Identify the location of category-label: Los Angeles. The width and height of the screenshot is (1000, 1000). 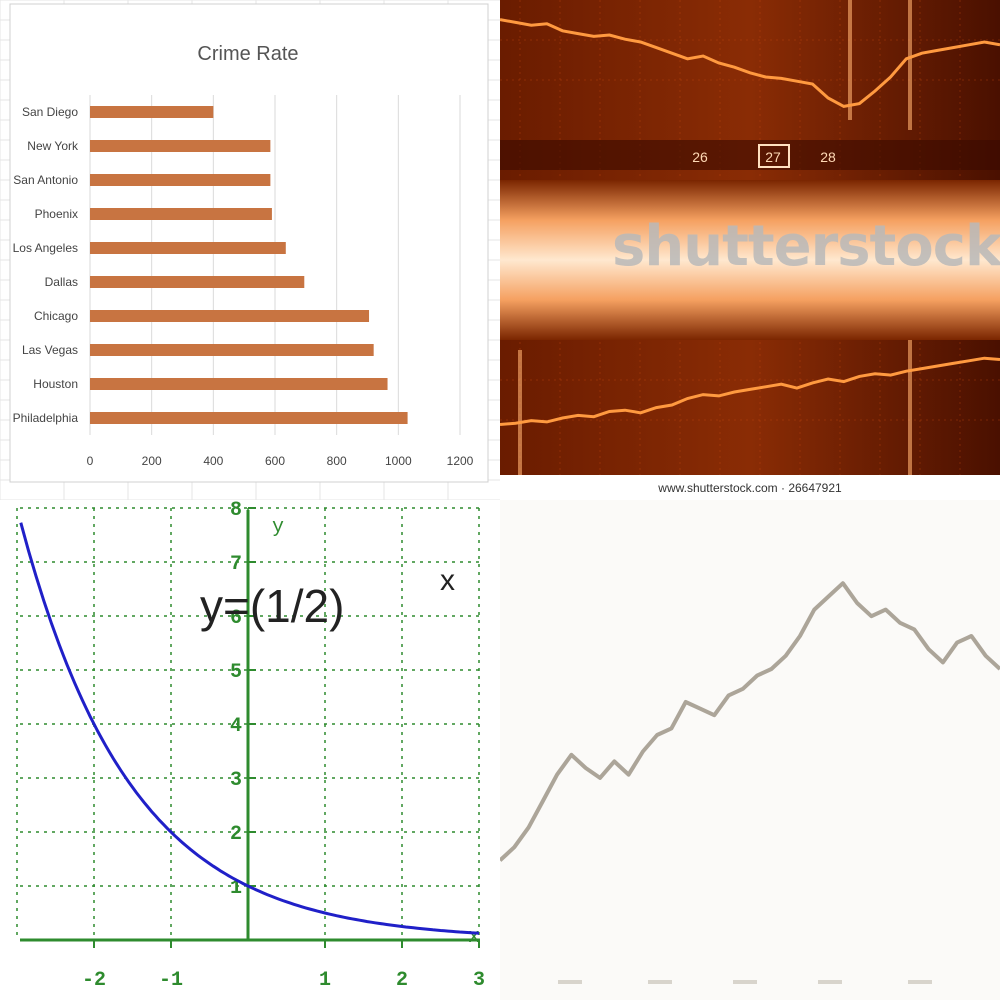
(45, 248).